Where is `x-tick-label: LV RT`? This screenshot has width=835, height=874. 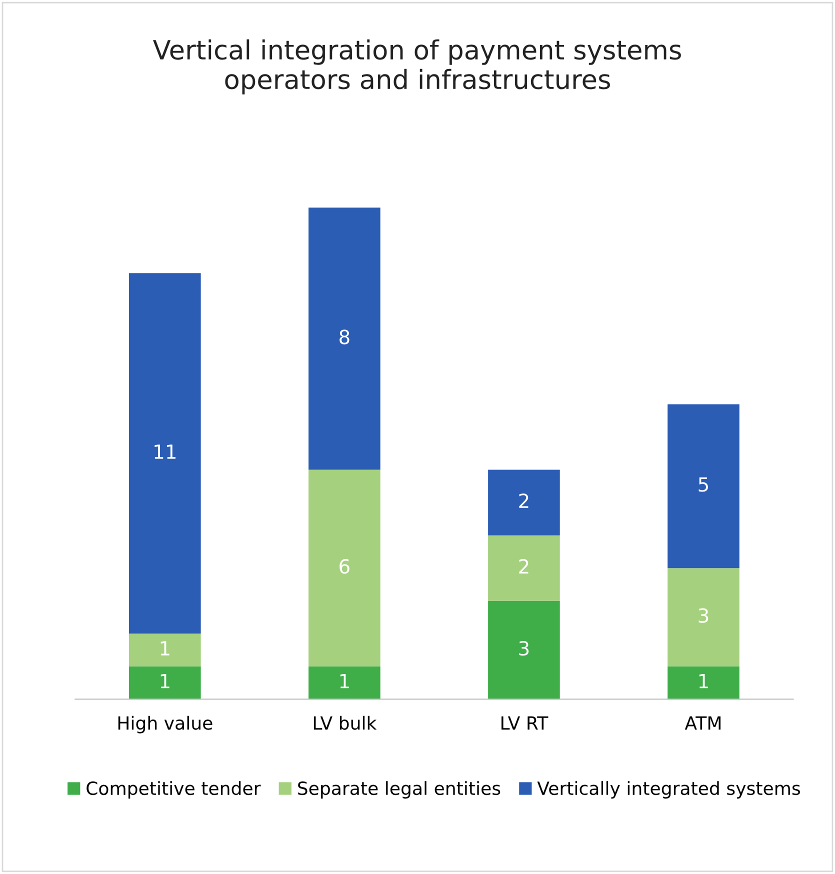 x-tick-label: LV RT is located at coordinates (525, 723).